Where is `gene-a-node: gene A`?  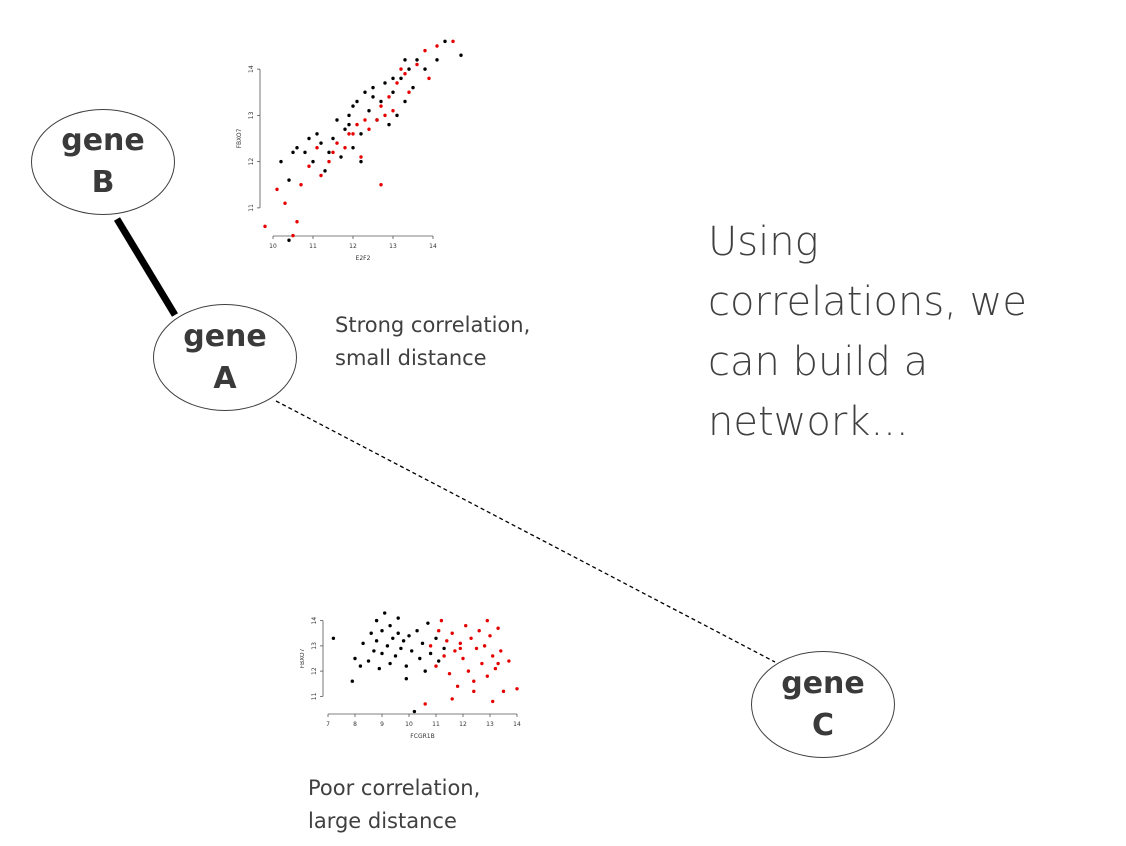 gene-a-node: gene A is located at coordinates (225, 357).